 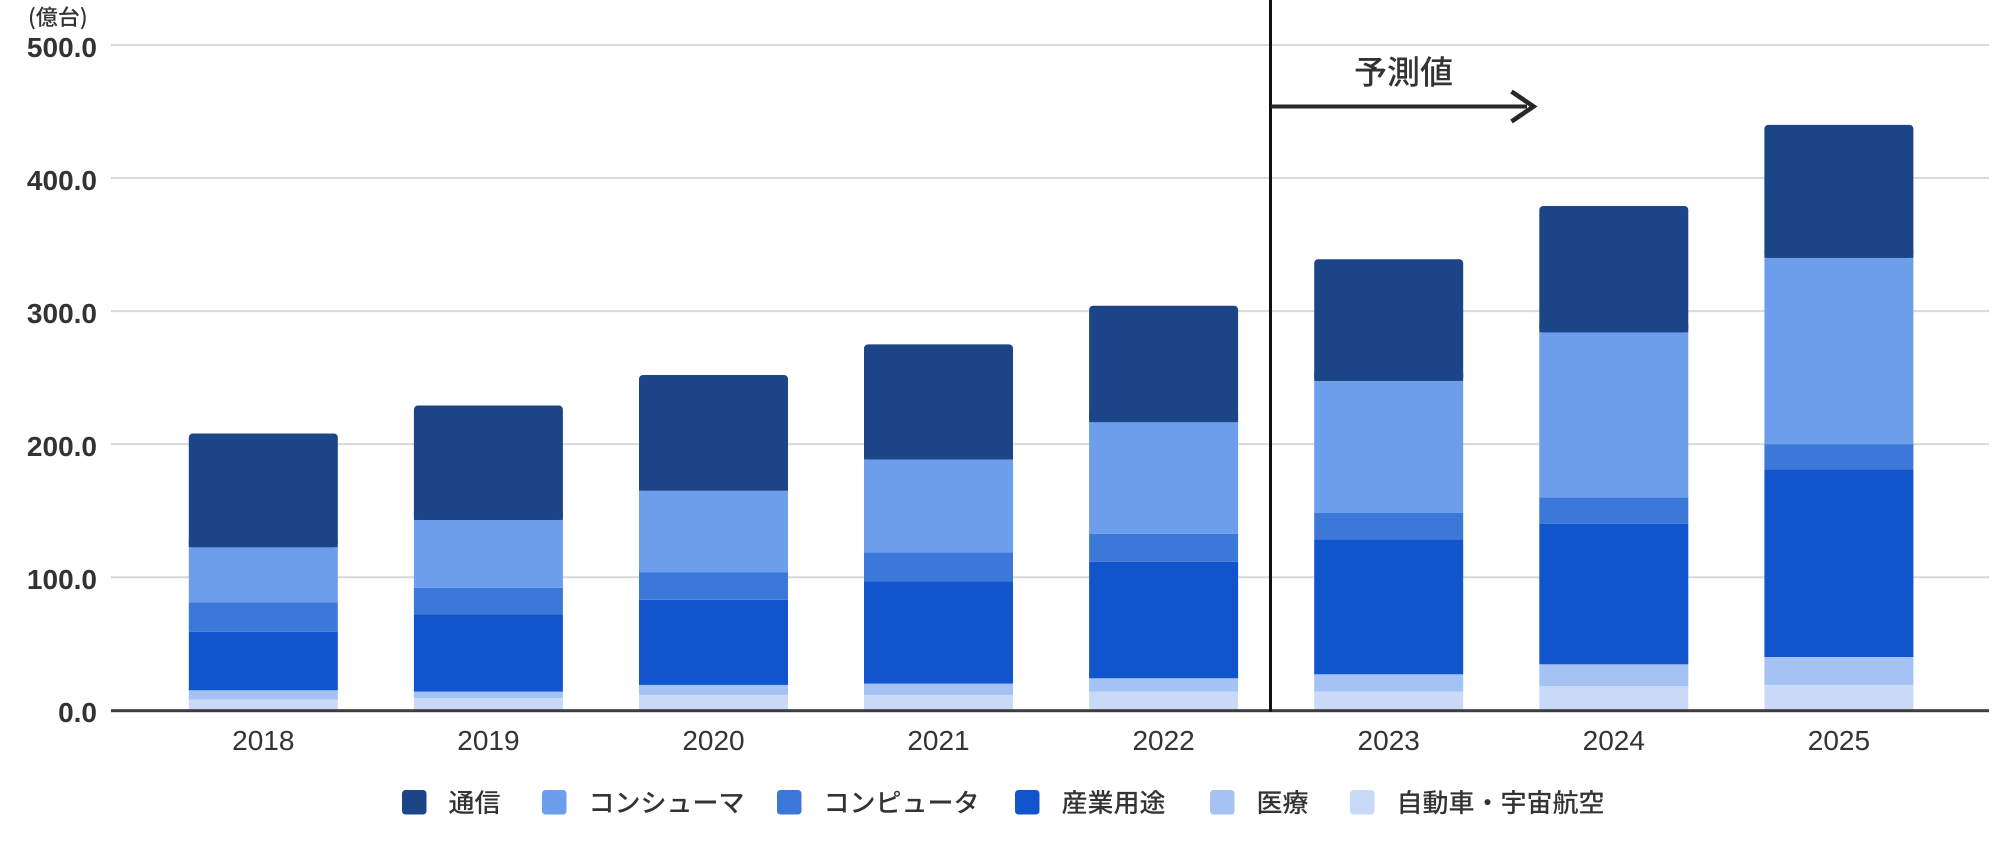 What do you see at coordinates (1839, 740) in the screenshot?
I see `svg-text: 2025` at bounding box center [1839, 740].